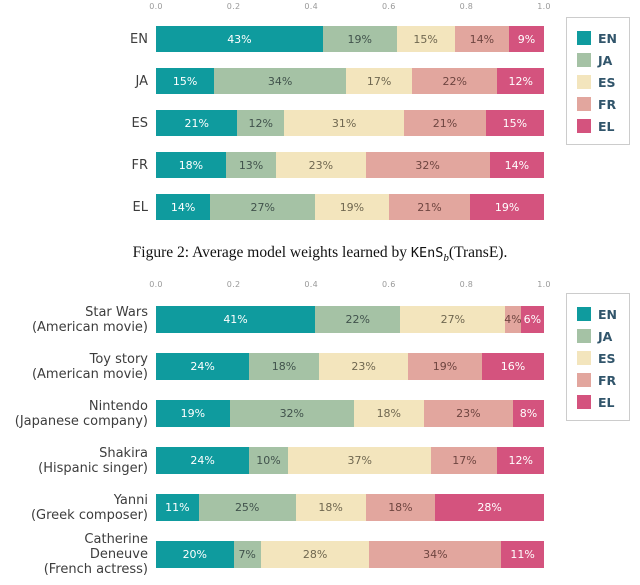 The image size is (640, 585). I want to click on bar-segment-fr: 34%, so click(435, 555).